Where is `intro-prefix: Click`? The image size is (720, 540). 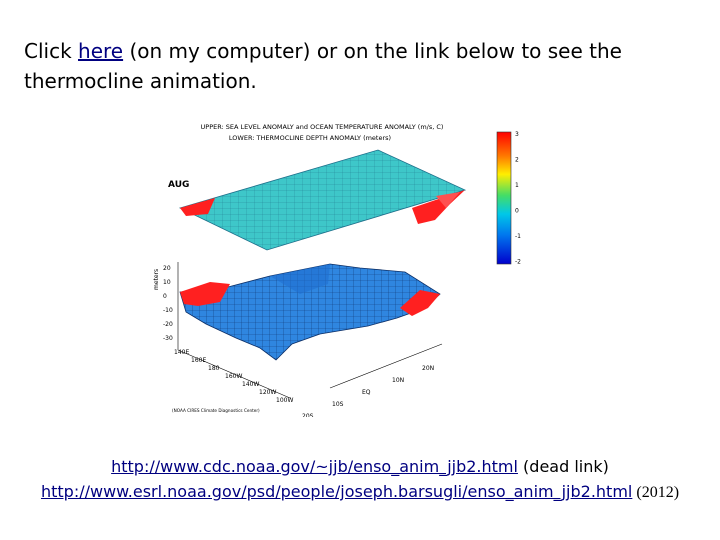 intro-prefix: Click is located at coordinates (51, 51).